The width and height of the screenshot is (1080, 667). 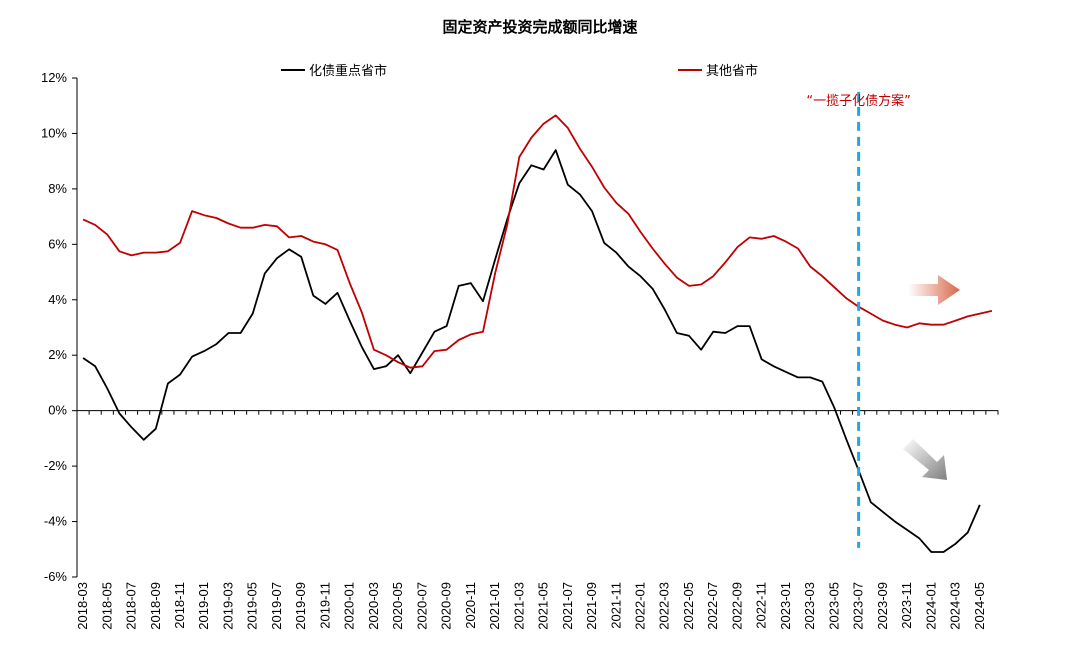 What do you see at coordinates (785, 606) in the screenshot?
I see `x-tick-label: 2023-01` at bounding box center [785, 606].